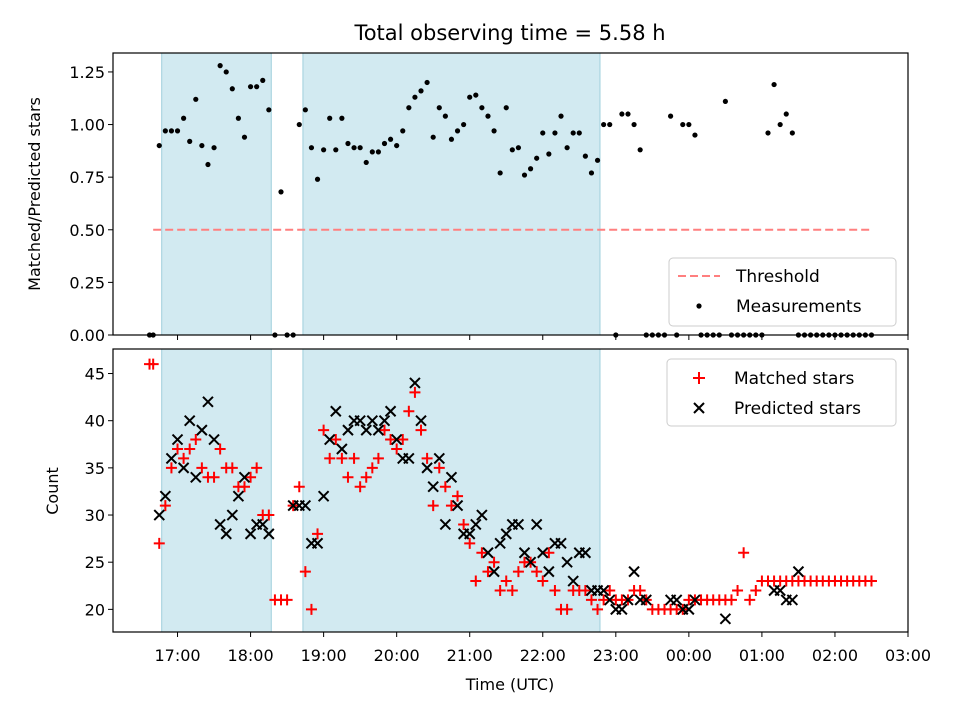  Describe the element at coordinates (509, 33) in the screenshot. I see `chart-title: Total observing time = 5.58 h` at that location.